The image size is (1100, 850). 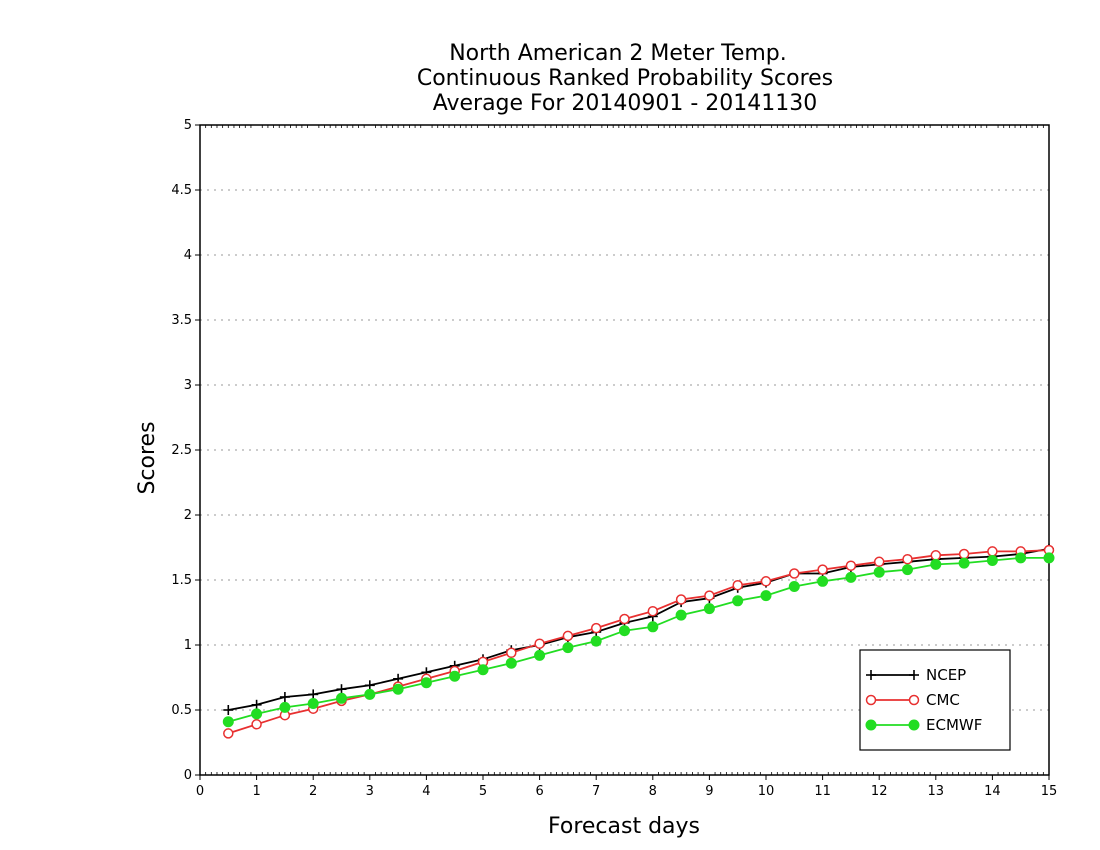 I want to click on x-tick-label: 11, so click(x=822, y=791).